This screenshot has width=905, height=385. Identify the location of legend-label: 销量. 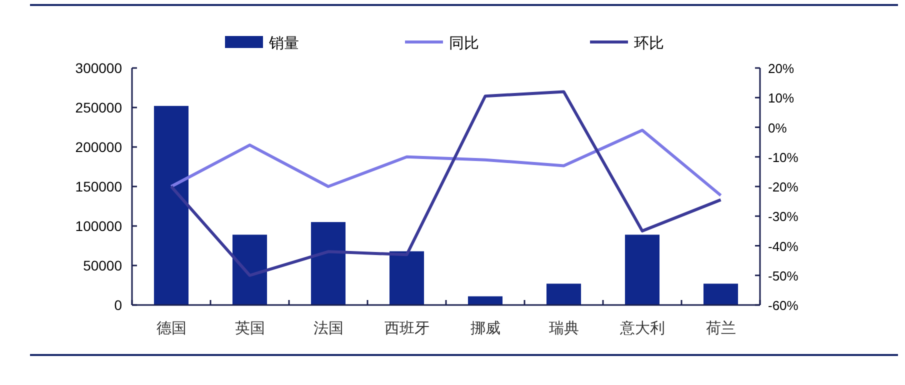
(283, 43).